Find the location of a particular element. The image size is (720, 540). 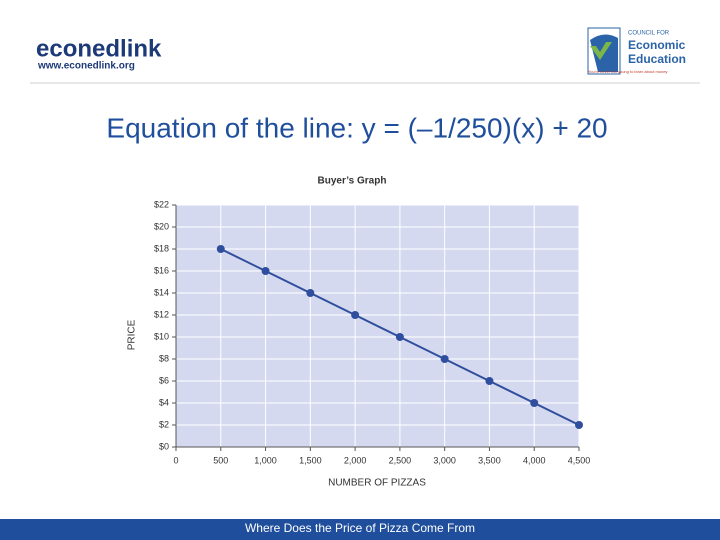

x-tick-label: 4,500 is located at coordinates (579, 460).